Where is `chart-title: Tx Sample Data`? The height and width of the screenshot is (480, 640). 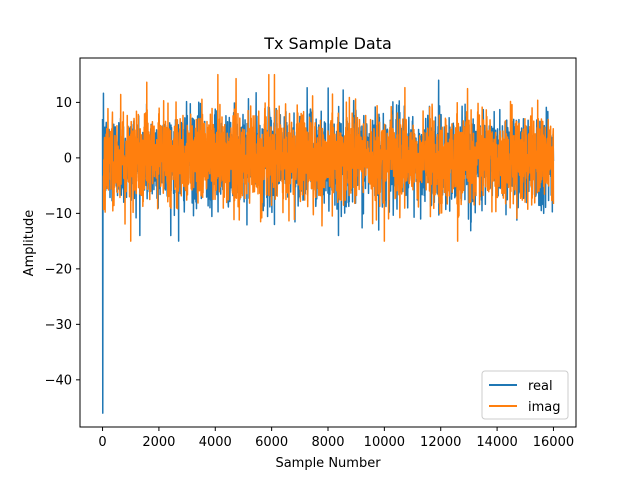
chart-title: Tx Sample Data is located at coordinates (327, 43).